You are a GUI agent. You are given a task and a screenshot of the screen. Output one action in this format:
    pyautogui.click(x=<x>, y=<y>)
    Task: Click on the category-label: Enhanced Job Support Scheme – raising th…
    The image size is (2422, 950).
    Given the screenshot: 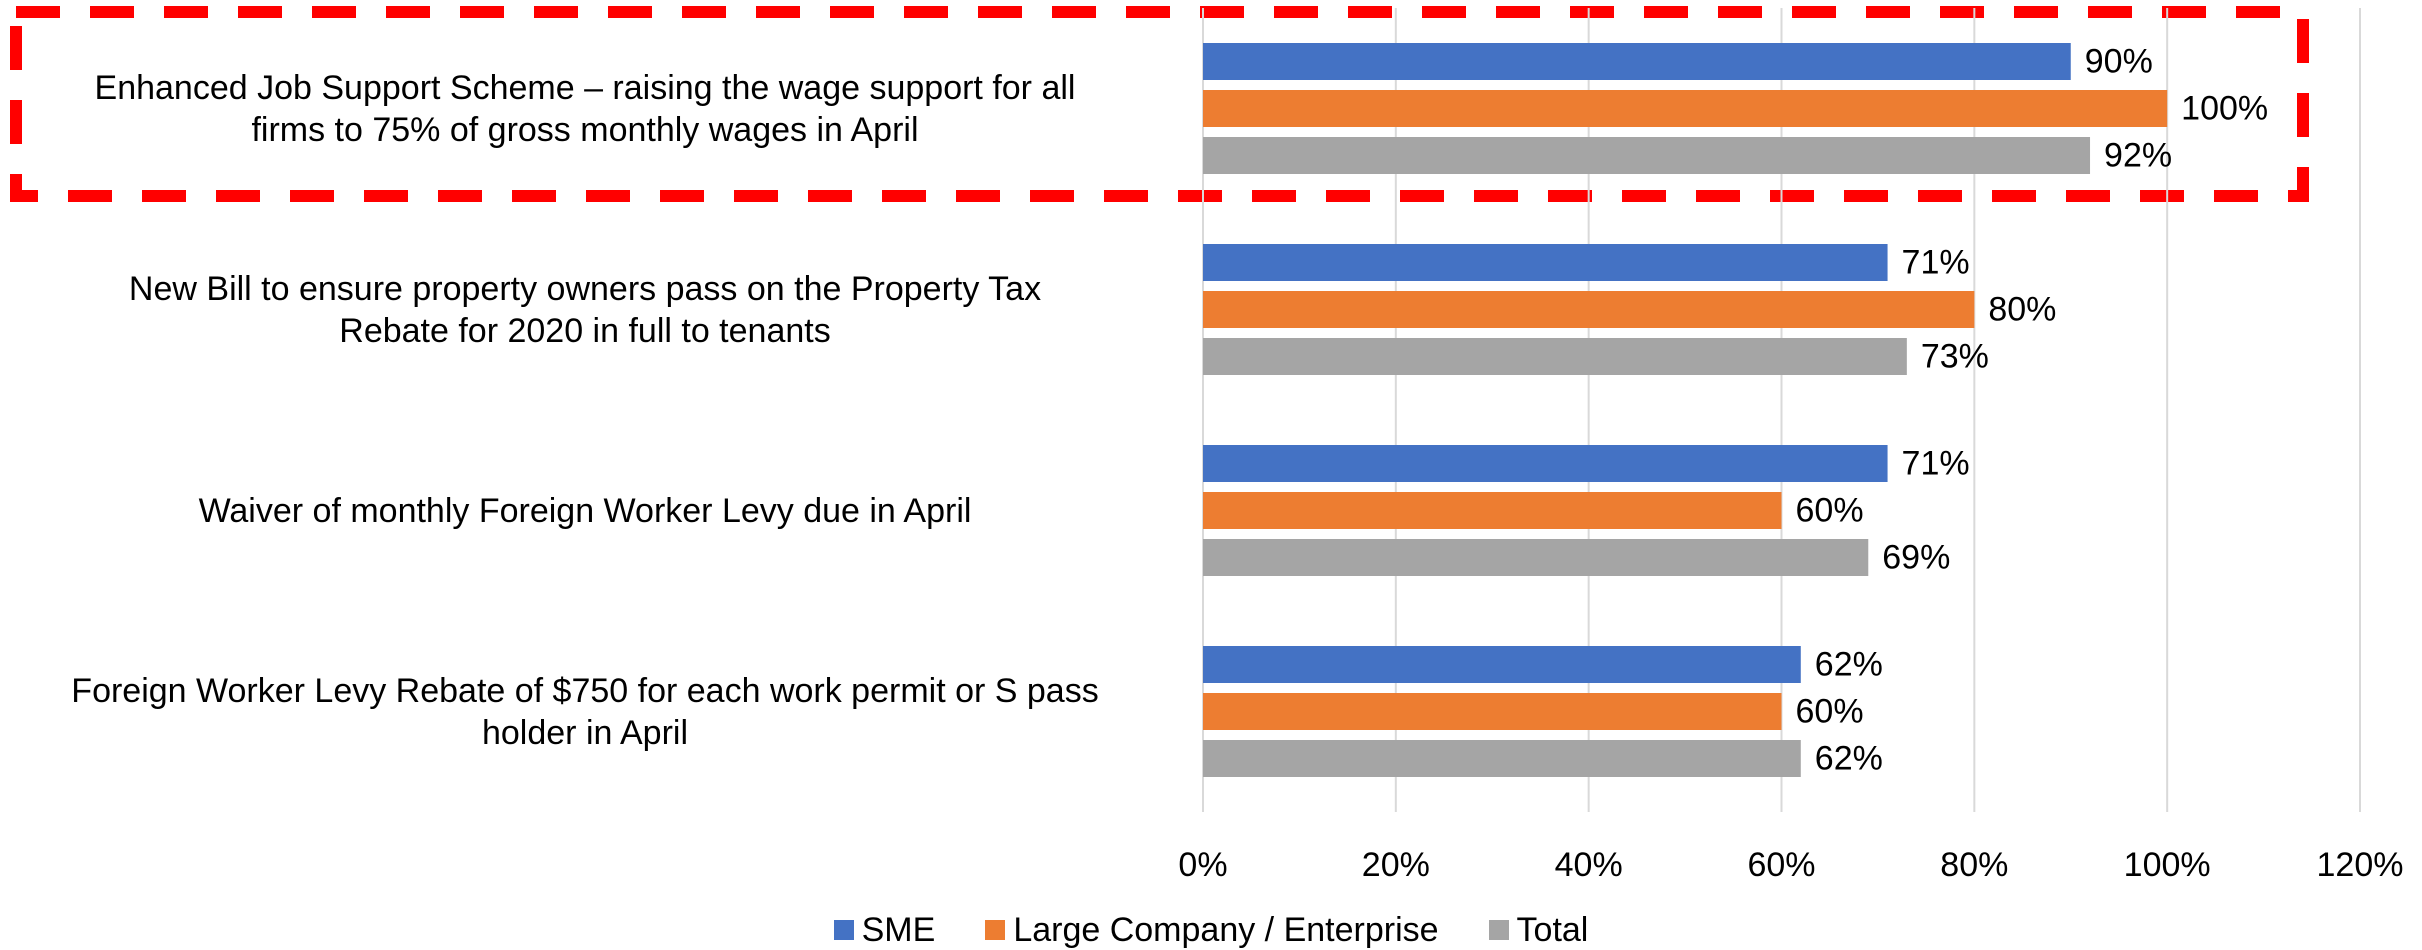 What is the action you would take?
    pyautogui.click(x=585, y=108)
    